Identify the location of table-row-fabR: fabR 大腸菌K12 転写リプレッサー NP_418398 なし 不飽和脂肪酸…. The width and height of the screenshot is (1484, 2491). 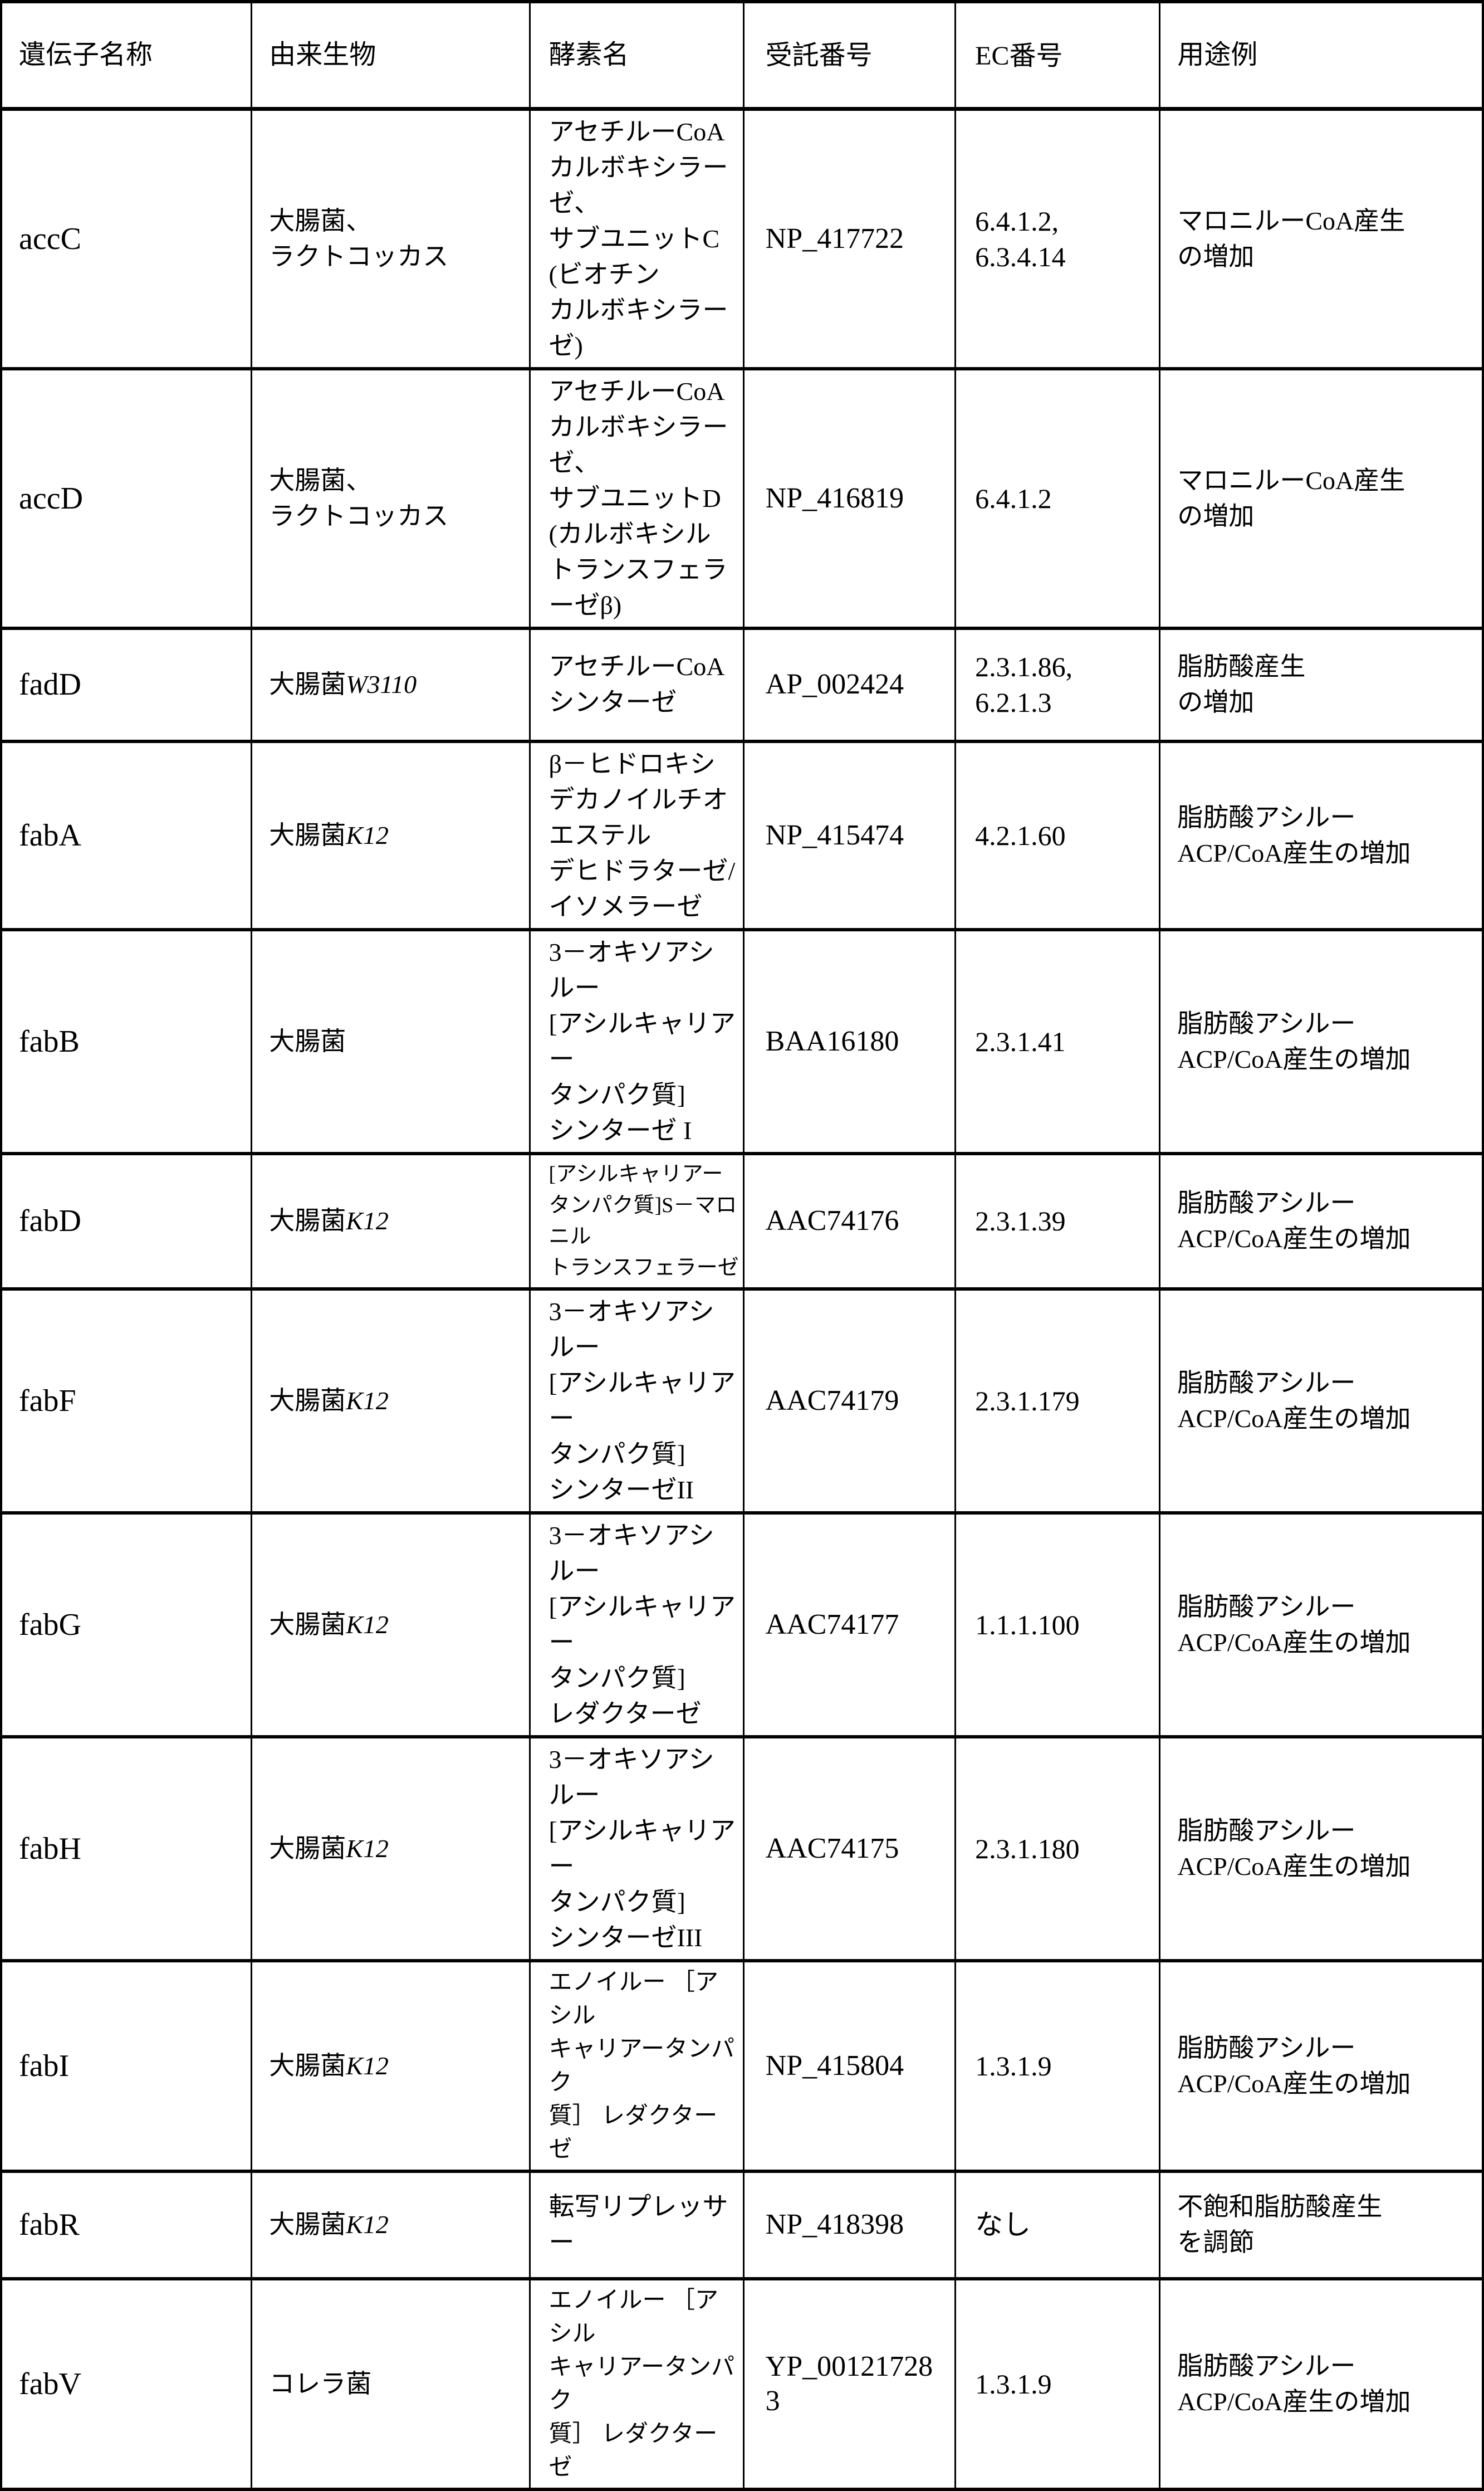
(742, 2224).